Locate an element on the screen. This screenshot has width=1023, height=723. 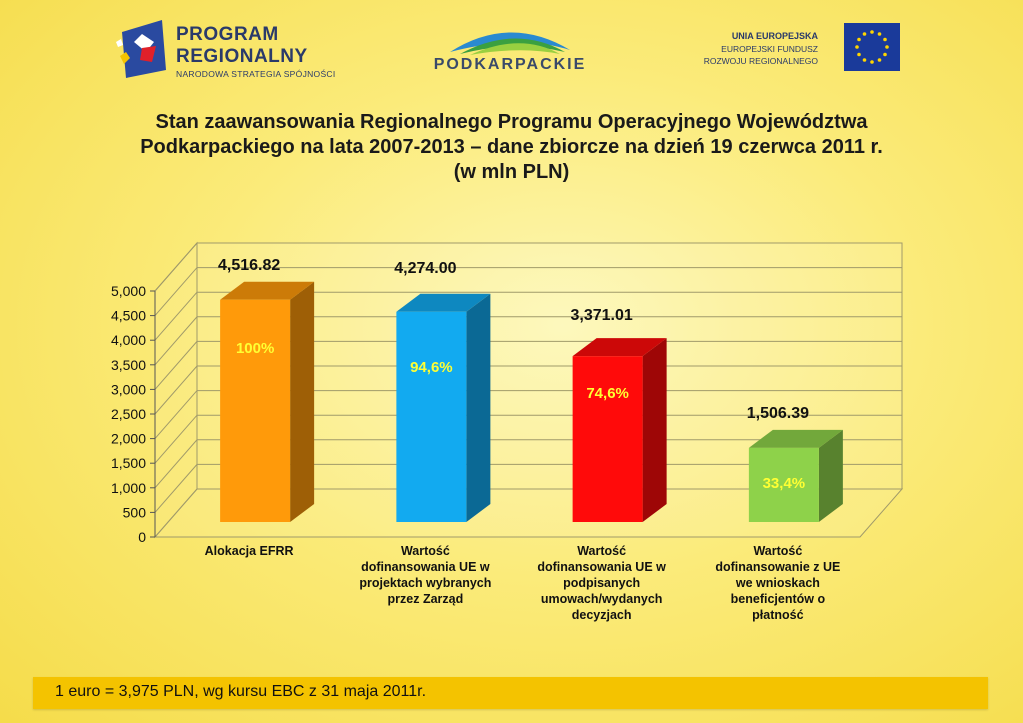
y-tick-label: 3,500 is located at coordinates (128, 365).